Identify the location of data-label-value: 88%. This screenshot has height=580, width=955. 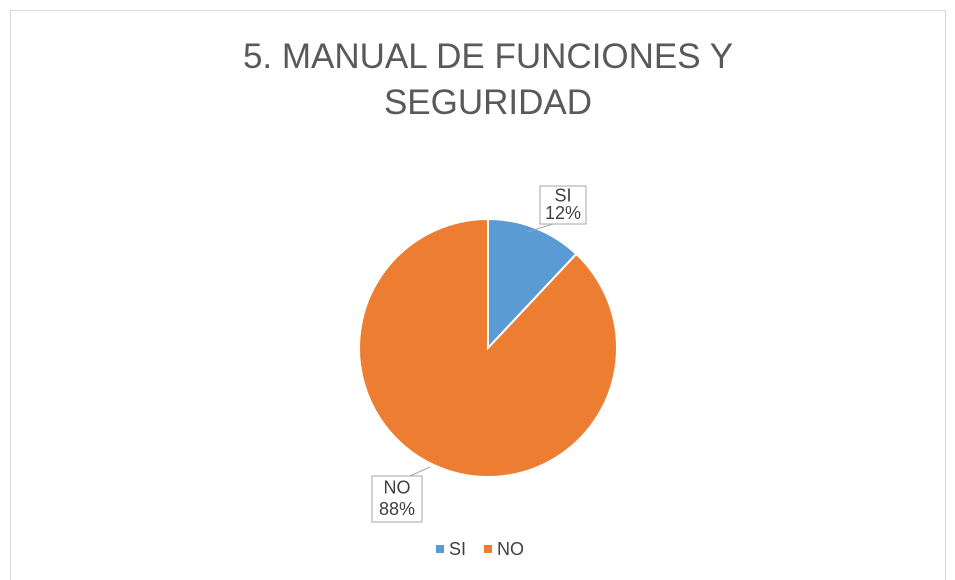
(397, 509).